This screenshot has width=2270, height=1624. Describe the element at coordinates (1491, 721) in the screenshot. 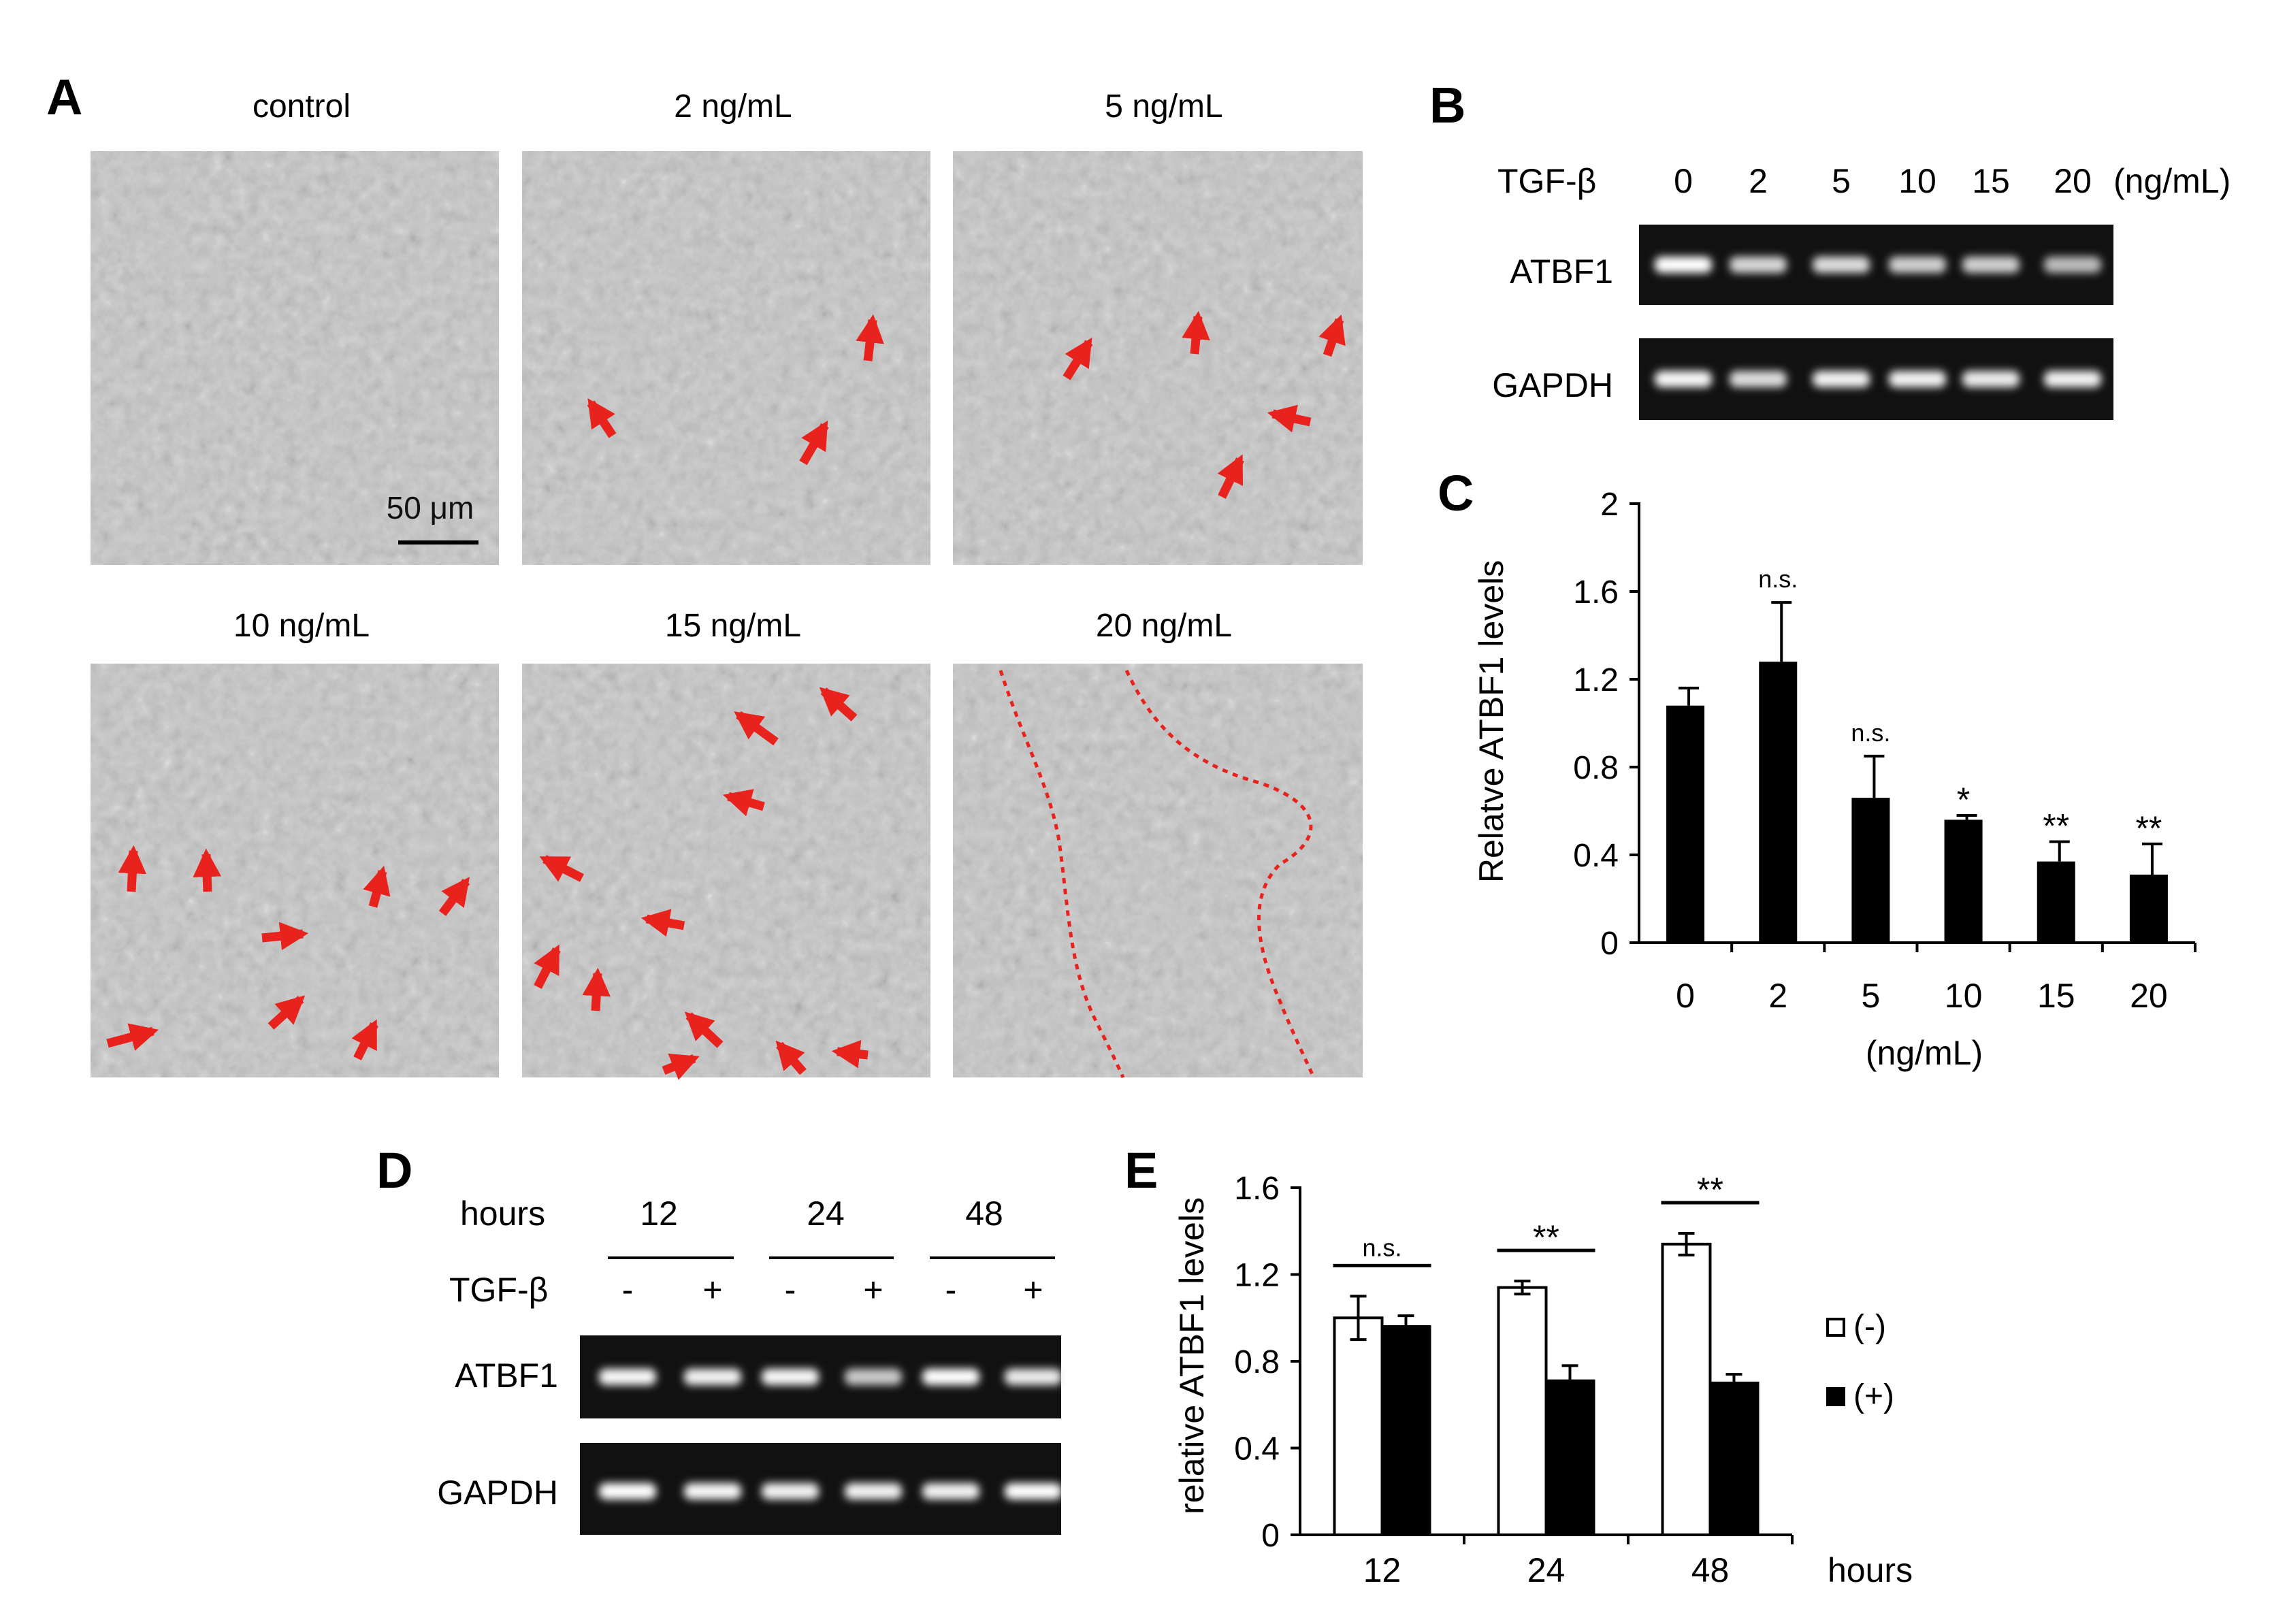

I see `chart-c-y-axis-label: Relatve ATBF1 levels` at that location.